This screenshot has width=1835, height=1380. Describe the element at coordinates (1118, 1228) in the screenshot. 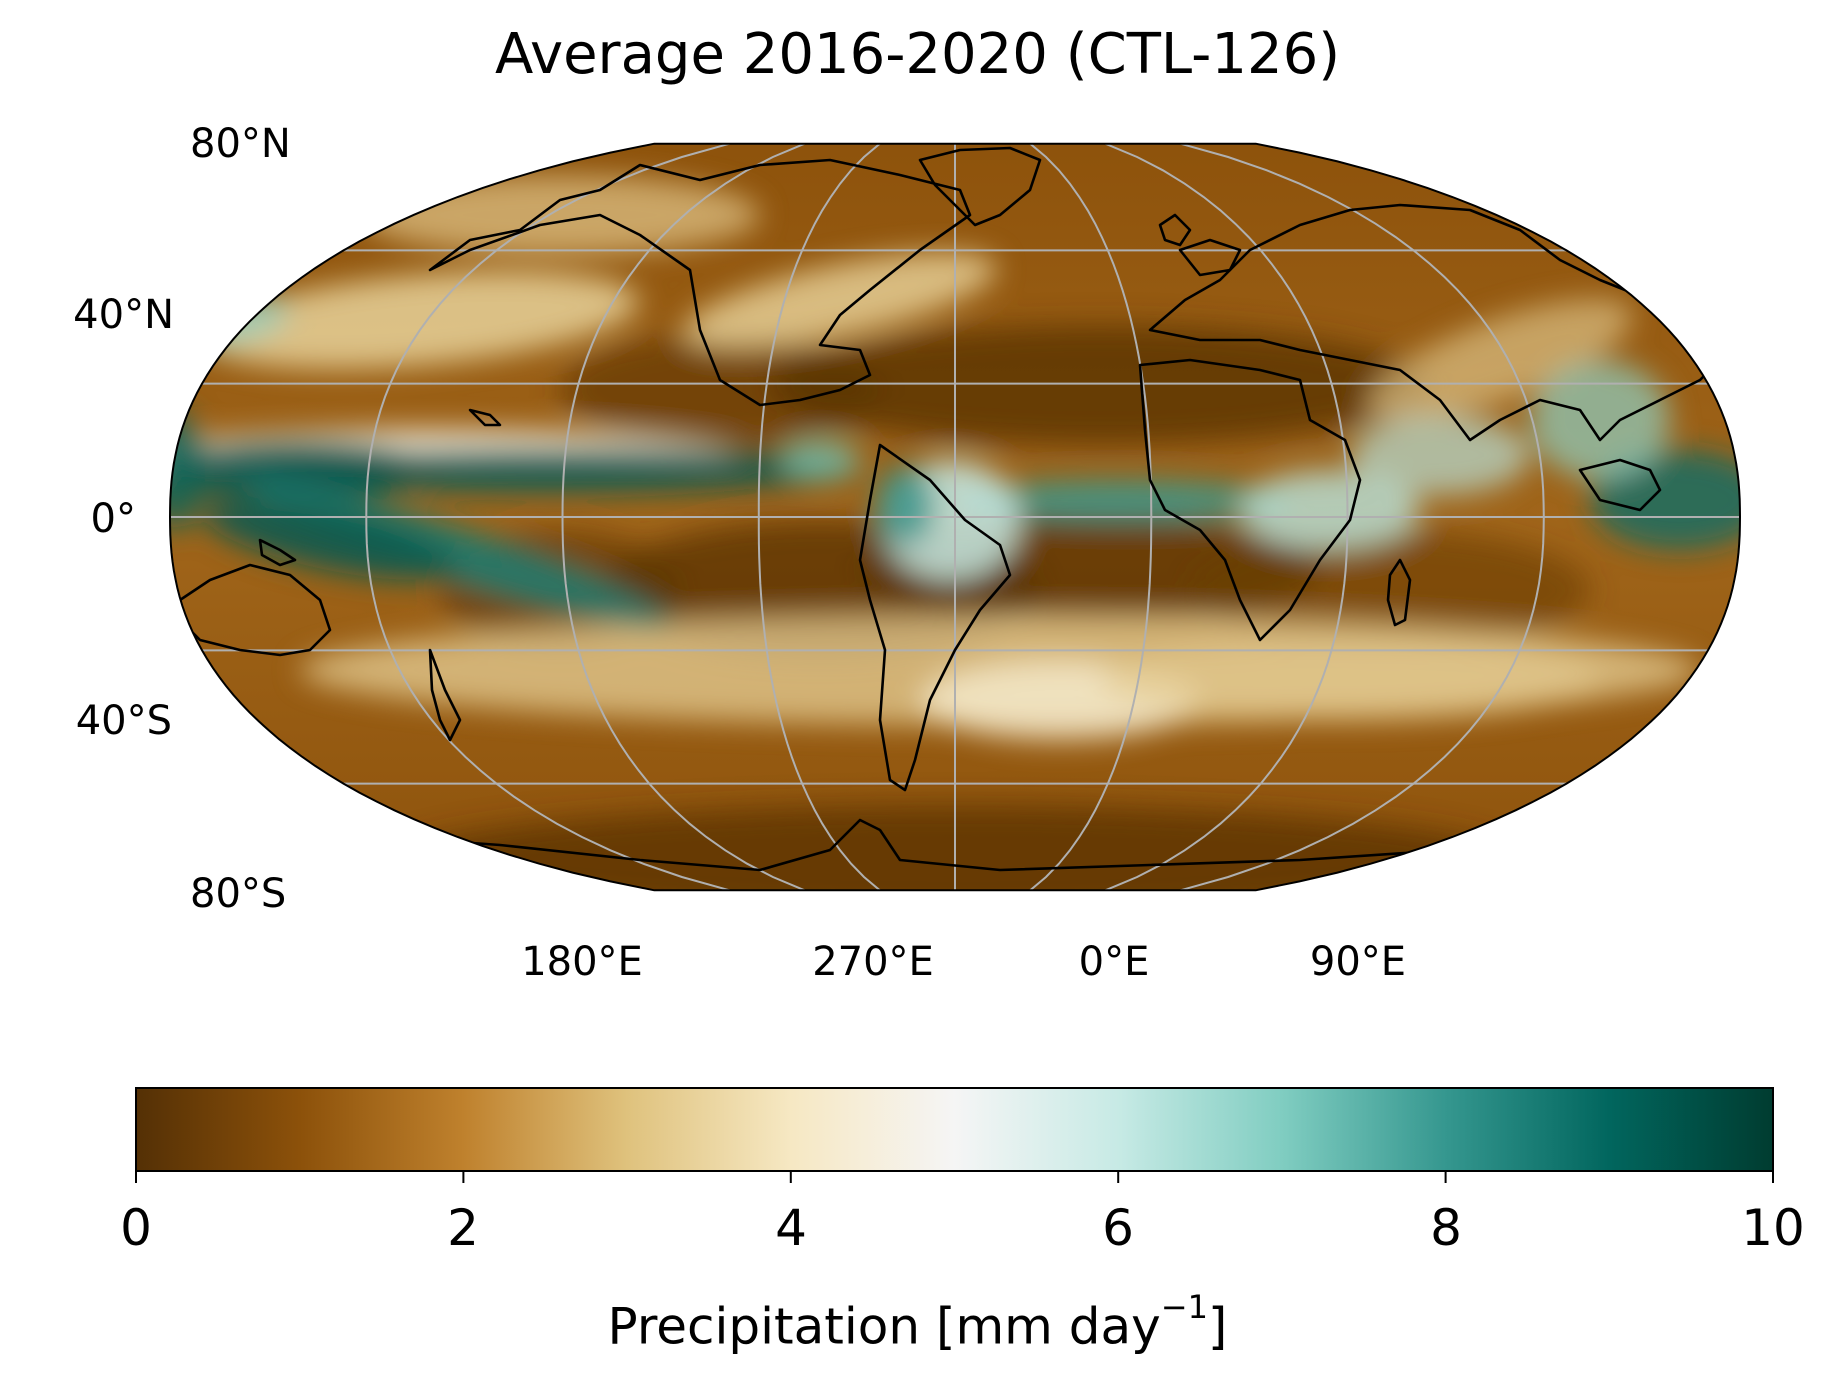

I see `colorbar-tick-label: 6` at that location.